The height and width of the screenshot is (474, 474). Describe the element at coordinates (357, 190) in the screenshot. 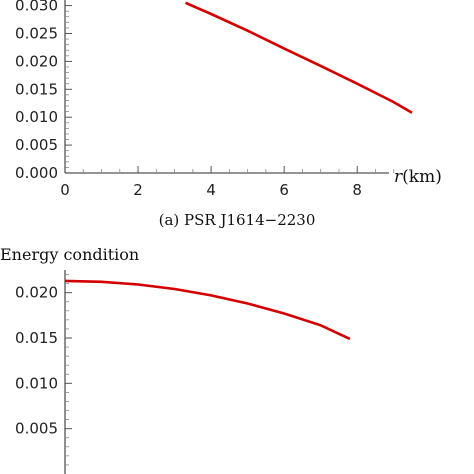

I see `top-x-tick-label: 8` at that location.